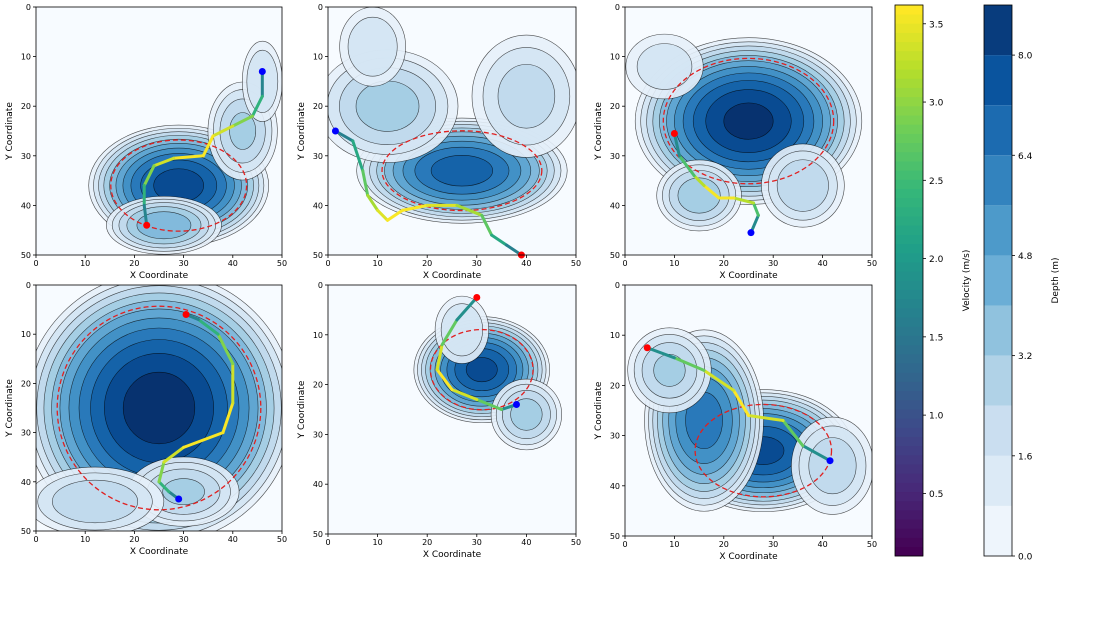 The width and height of the screenshot is (1104, 622). I want to click on depth-colorbar: 0.0 1.6 3.2 4.8 6.4 8.0 Depth (m), so click(1022, 283).